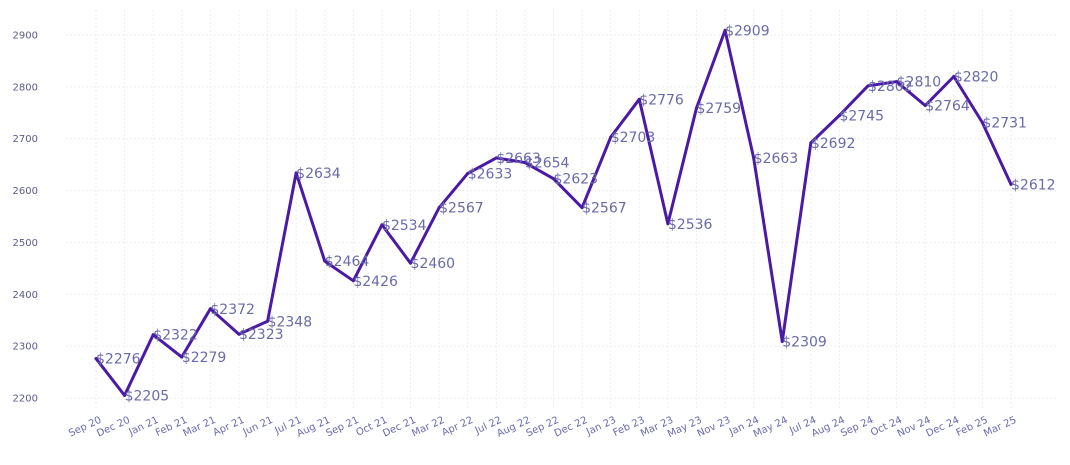  Describe the element at coordinates (113, 427) in the screenshot. I see `x-tick-label: Dec 20` at that location.